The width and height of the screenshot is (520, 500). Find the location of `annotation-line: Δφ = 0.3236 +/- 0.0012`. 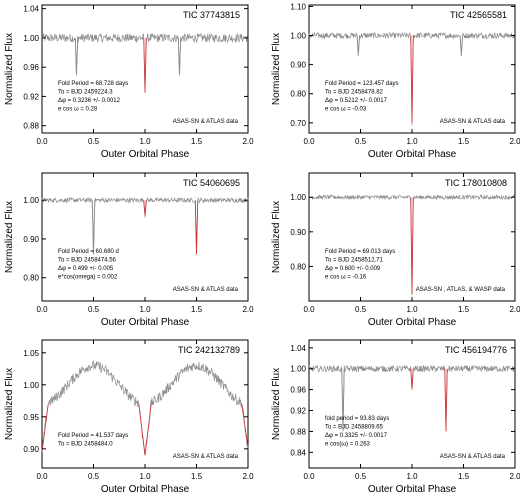

annotation-line: Δφ = 0.3236 +/- 0.0012 is located at coordinates (89, 101).